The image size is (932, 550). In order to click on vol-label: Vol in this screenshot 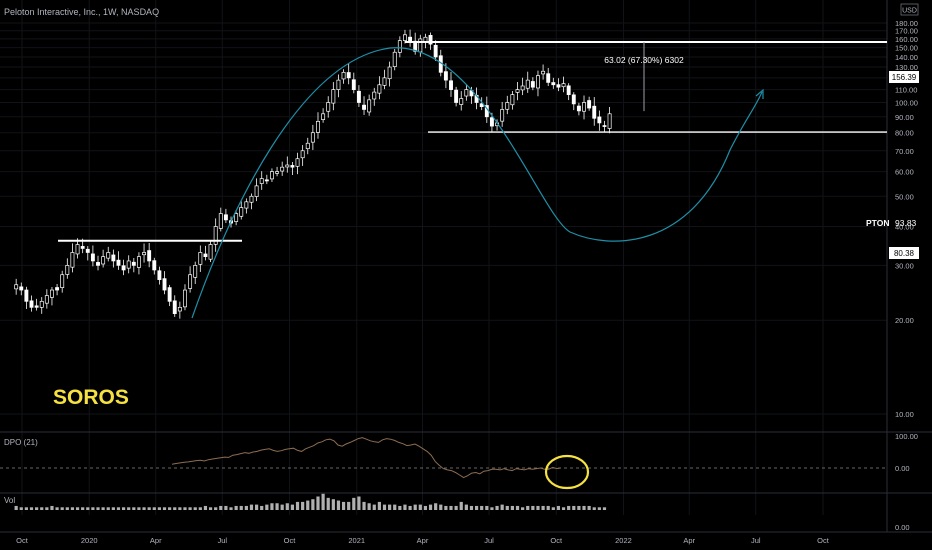, I will do `click(9, 500)`.